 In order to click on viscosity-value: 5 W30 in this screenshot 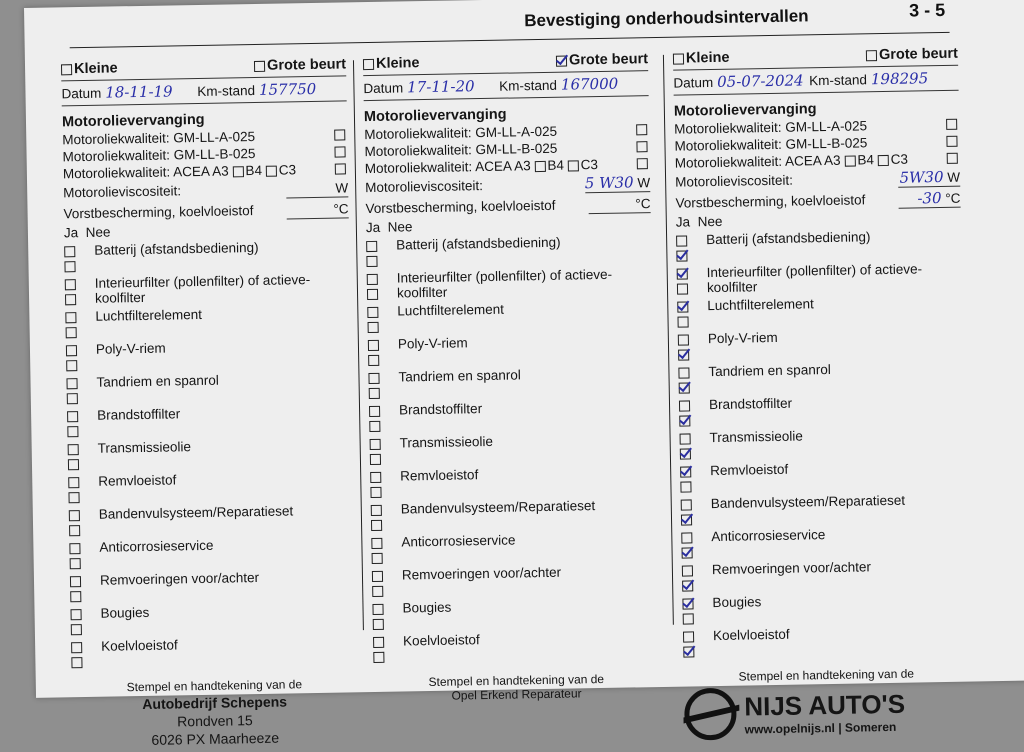, I will do `click(609, 182)`.